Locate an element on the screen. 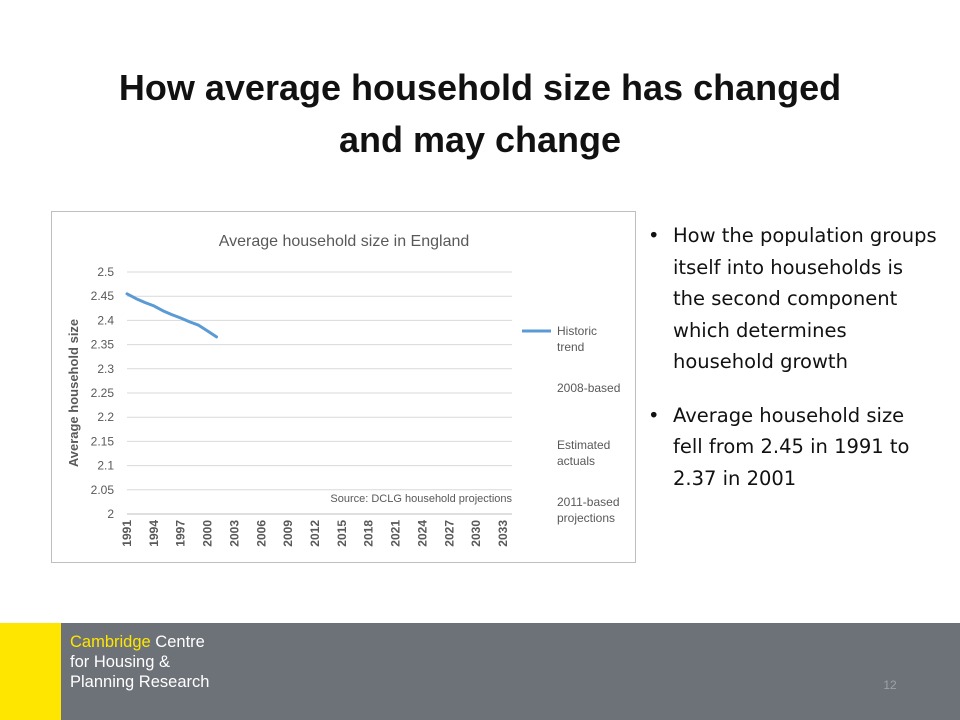  page-number: 12 is located at coordinates (890, 685).